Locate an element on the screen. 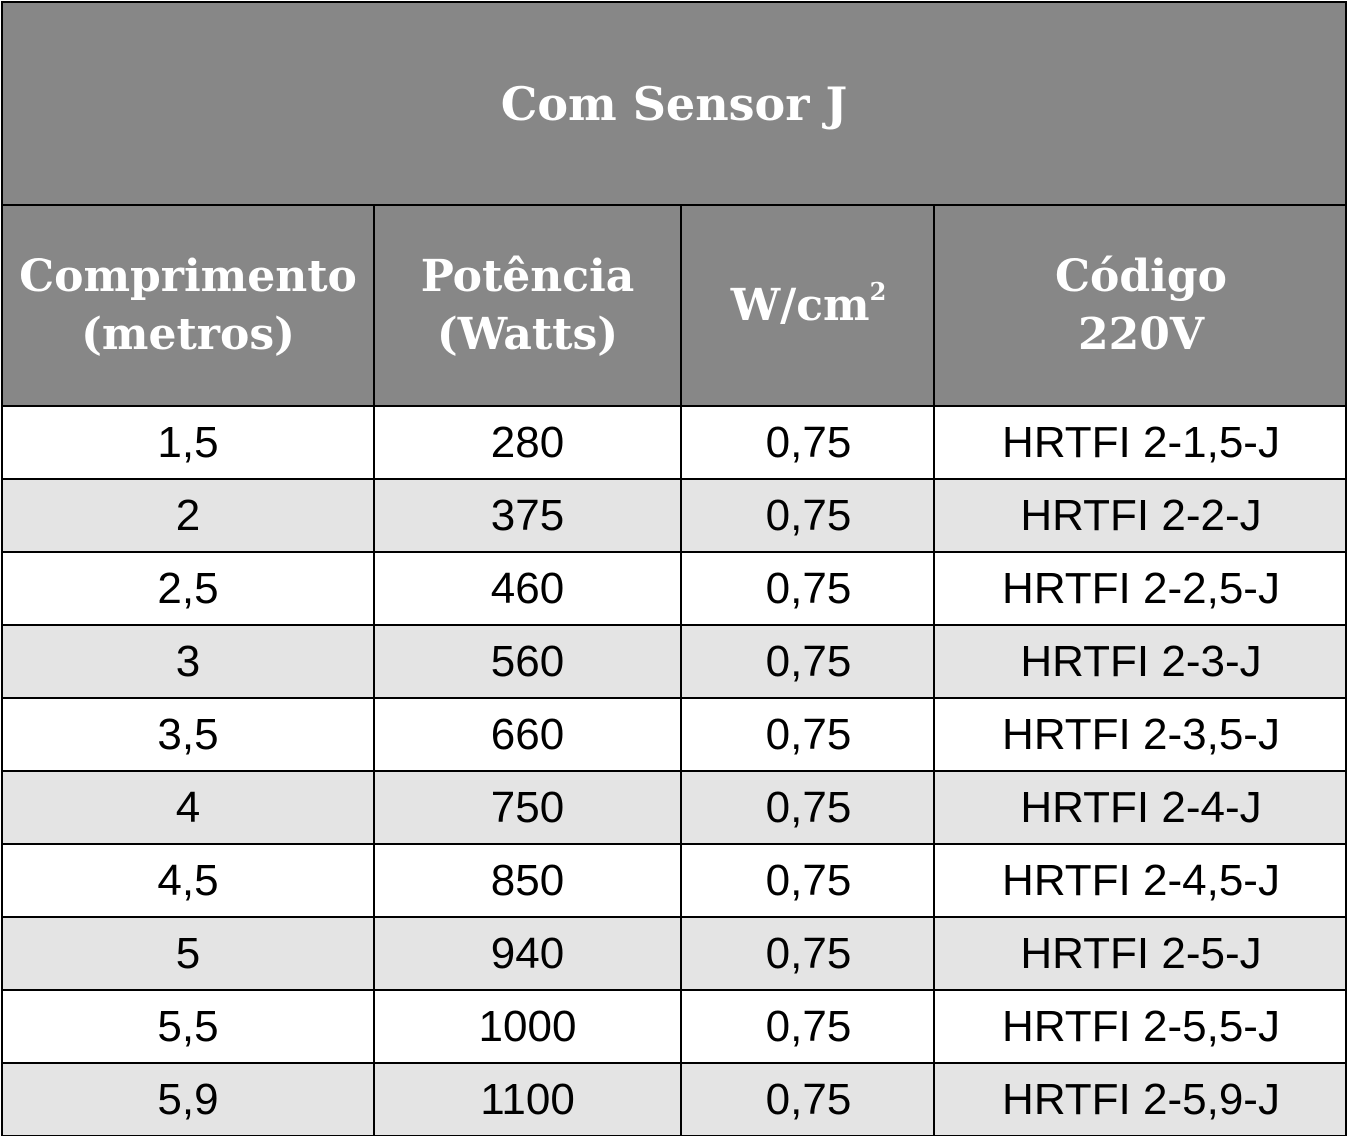 The height and width of the screenshot is (1138, 1349). table-row: 2 375 0,75 HRTFI 2-2-J is located at coordinates (674, 516).